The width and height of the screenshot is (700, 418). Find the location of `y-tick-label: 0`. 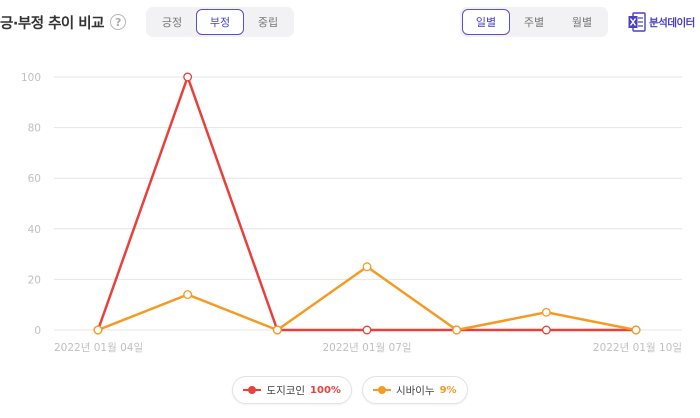

y-tick-label: 0 is located at coordinates (37, 331).